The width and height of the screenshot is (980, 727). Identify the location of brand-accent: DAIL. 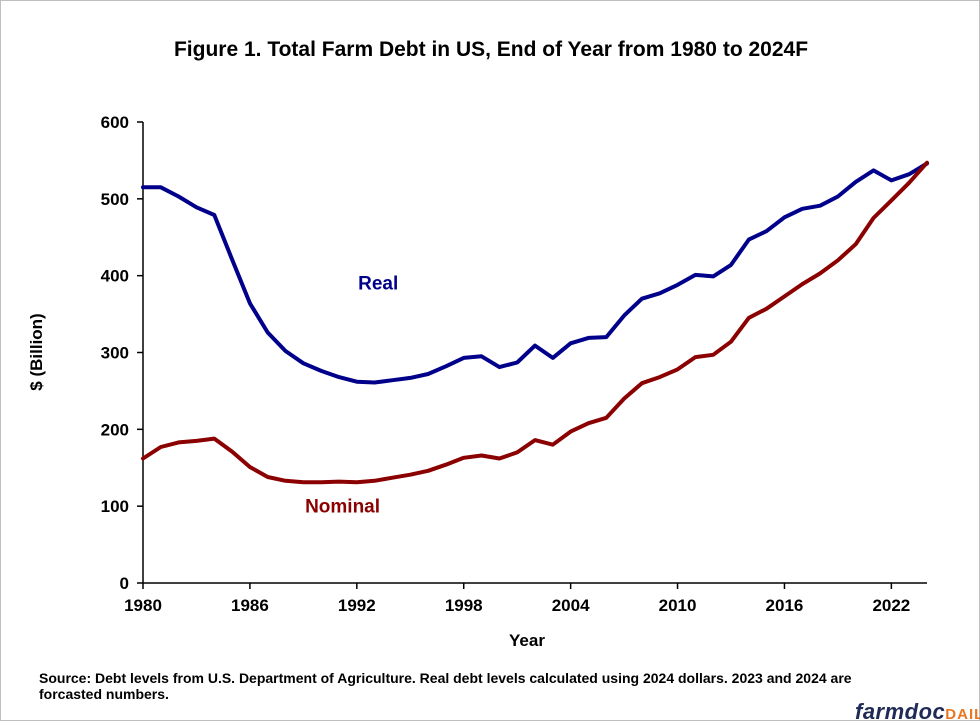
(962, 714).